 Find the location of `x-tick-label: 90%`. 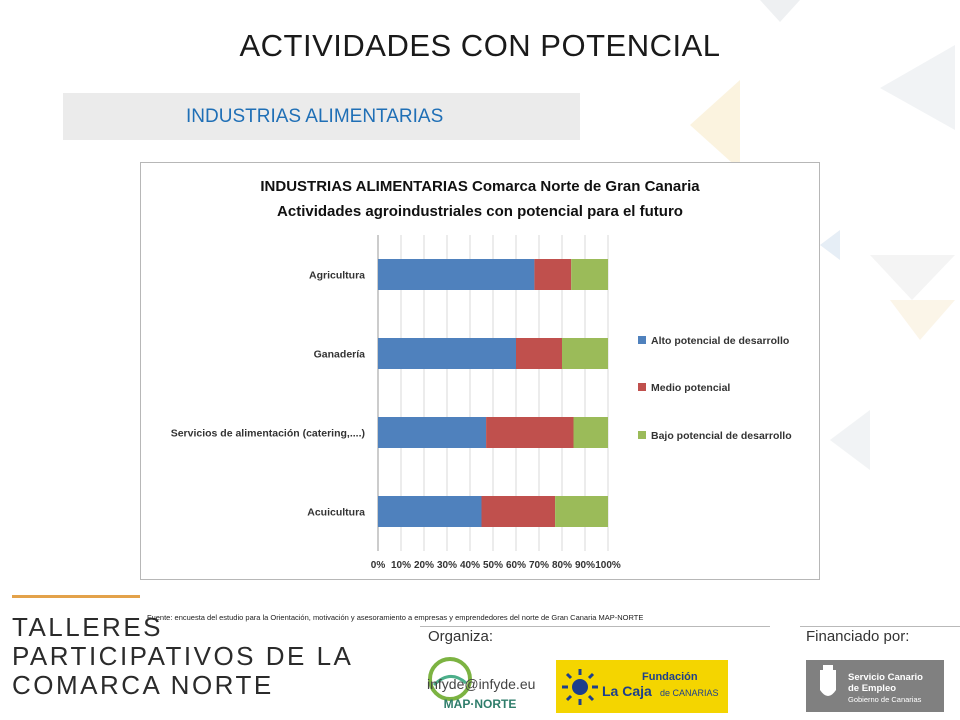

x-tick-label: 90% is located at coordinates (585, 565).